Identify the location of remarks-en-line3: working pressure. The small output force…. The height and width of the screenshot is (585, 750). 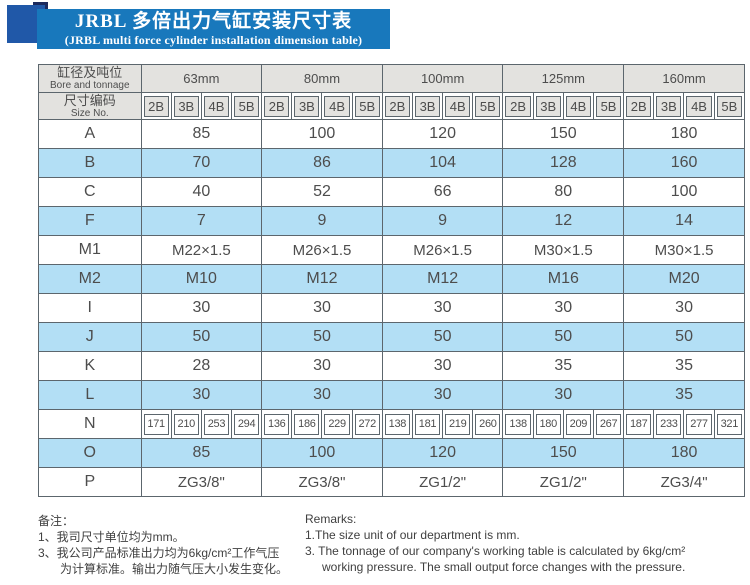
(504, 567).